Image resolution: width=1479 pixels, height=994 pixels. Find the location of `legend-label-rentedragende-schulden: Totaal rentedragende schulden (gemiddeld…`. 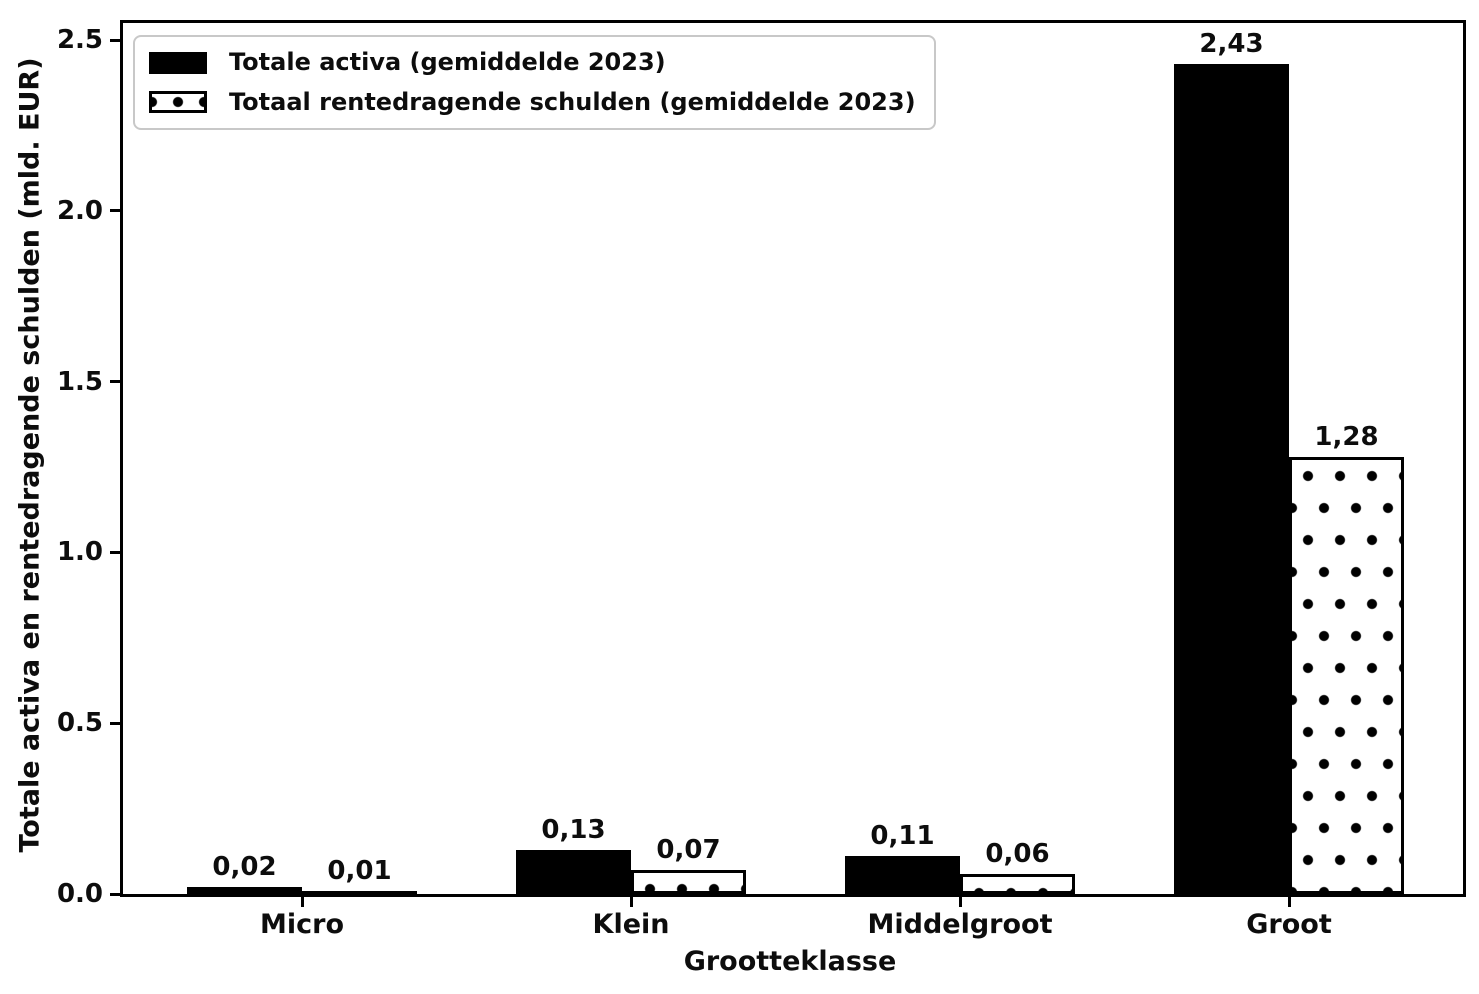

legend-label-rentedragende-schulden: Totaal rentedragende schulden (gemiddeld… is located at coordinates (572, 101).